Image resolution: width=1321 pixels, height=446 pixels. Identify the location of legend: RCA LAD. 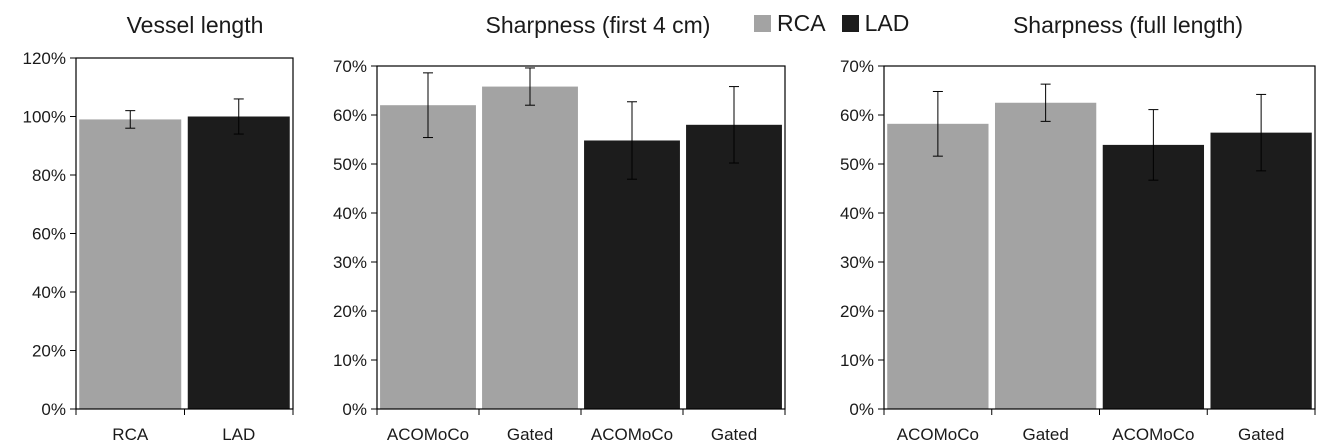
(839, 23).